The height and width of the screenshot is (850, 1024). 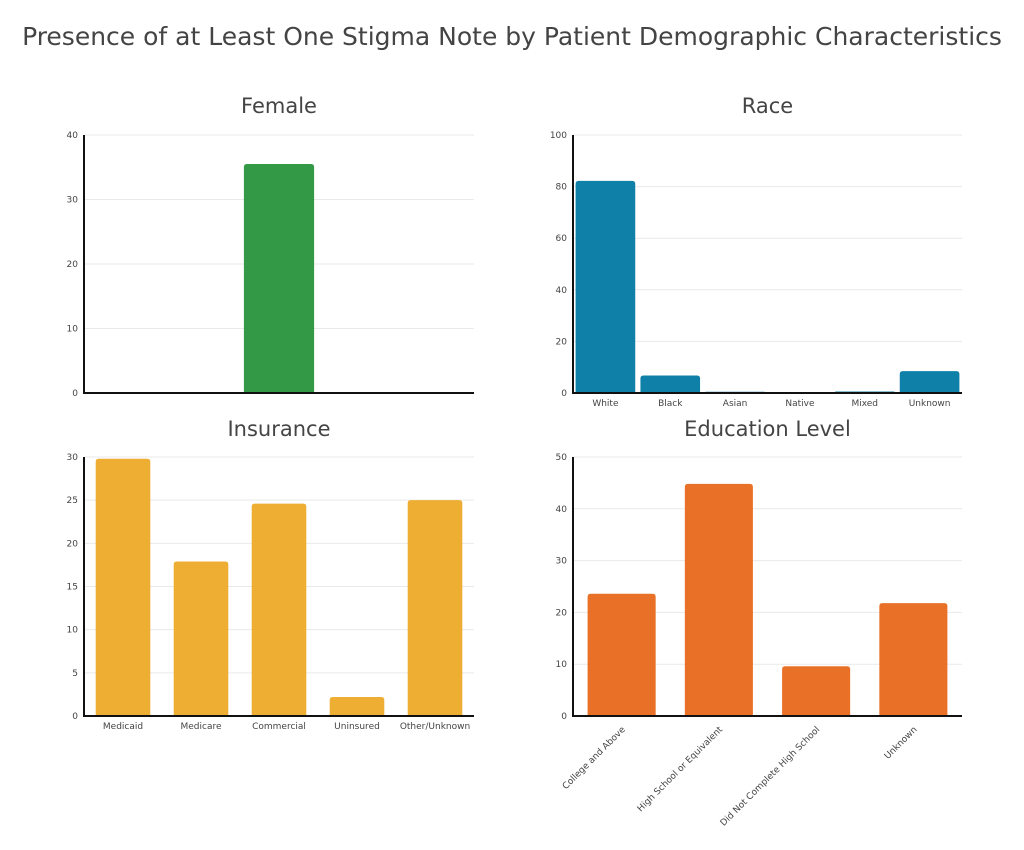 I want to click on x-tick-label: White, so click(x=605, y=404).